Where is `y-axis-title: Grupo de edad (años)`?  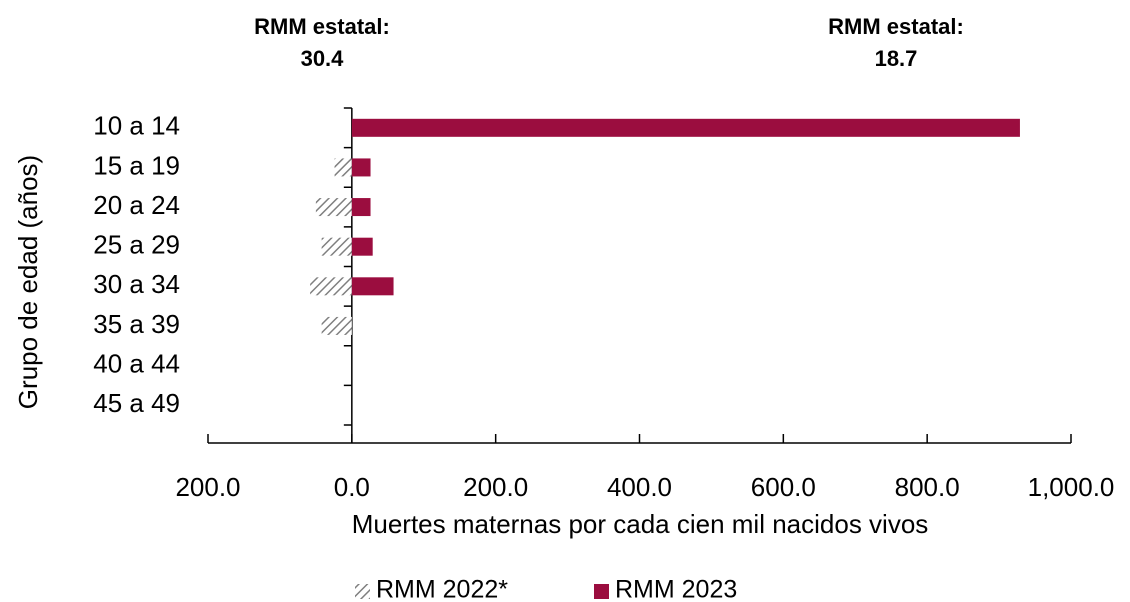
y-axis-title: Grupo de edad (años) is located at coordinates (28, 282).